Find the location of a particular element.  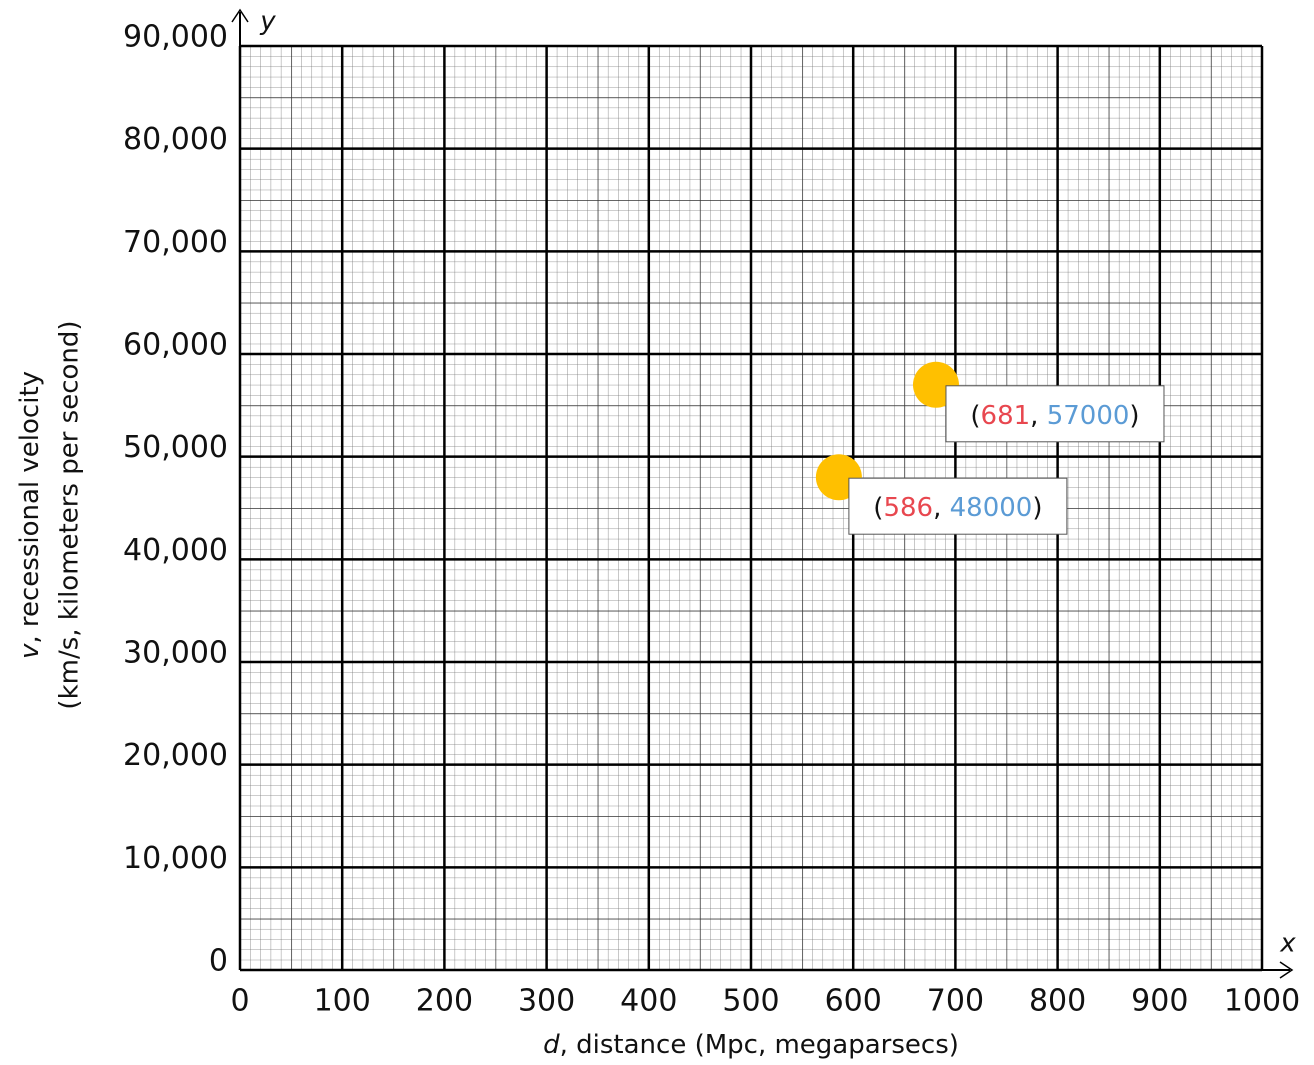

y-axis-var: v is located at coordinates (30, 651).